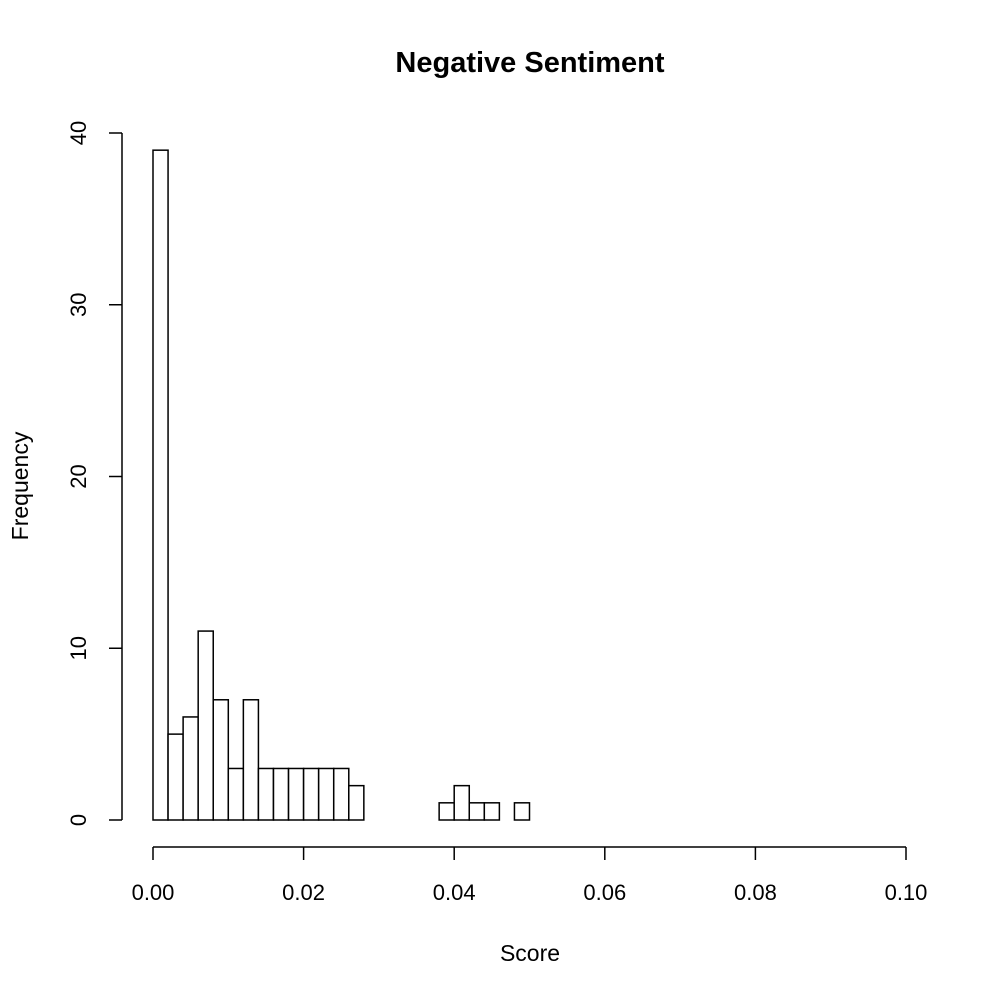 The width and height of the screenshot is (1000, 1000). Describe the element at coordinates (604, 892) in the screenshot. I see `x-tick-label: 0.06` at that location.